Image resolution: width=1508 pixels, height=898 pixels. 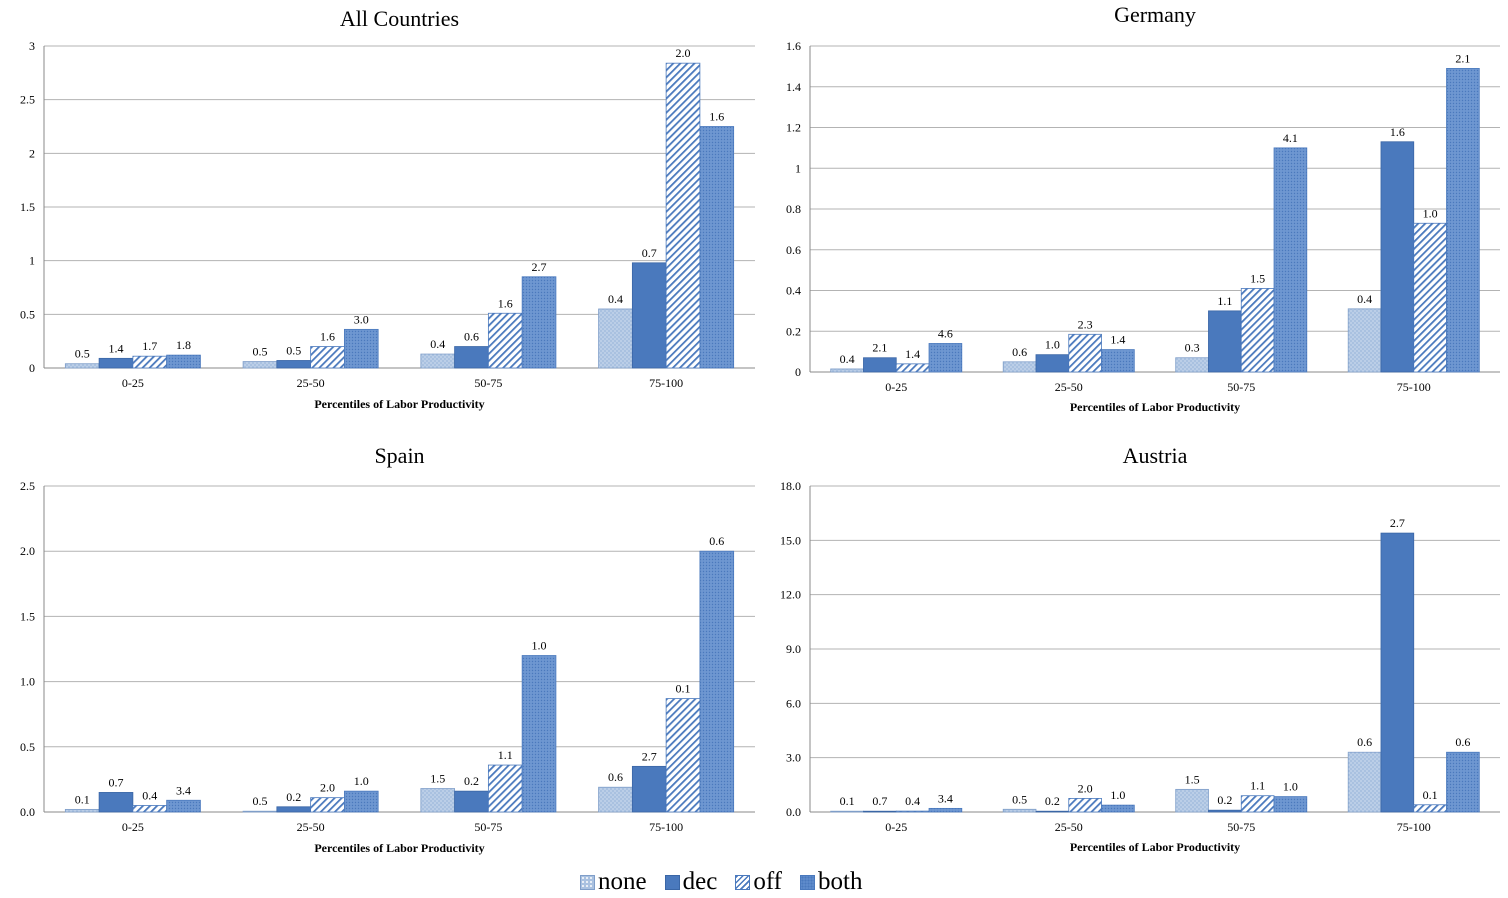 I want to click on x-axis-title: Percentiles of Labor Productivity, so click(x=399, y=848).